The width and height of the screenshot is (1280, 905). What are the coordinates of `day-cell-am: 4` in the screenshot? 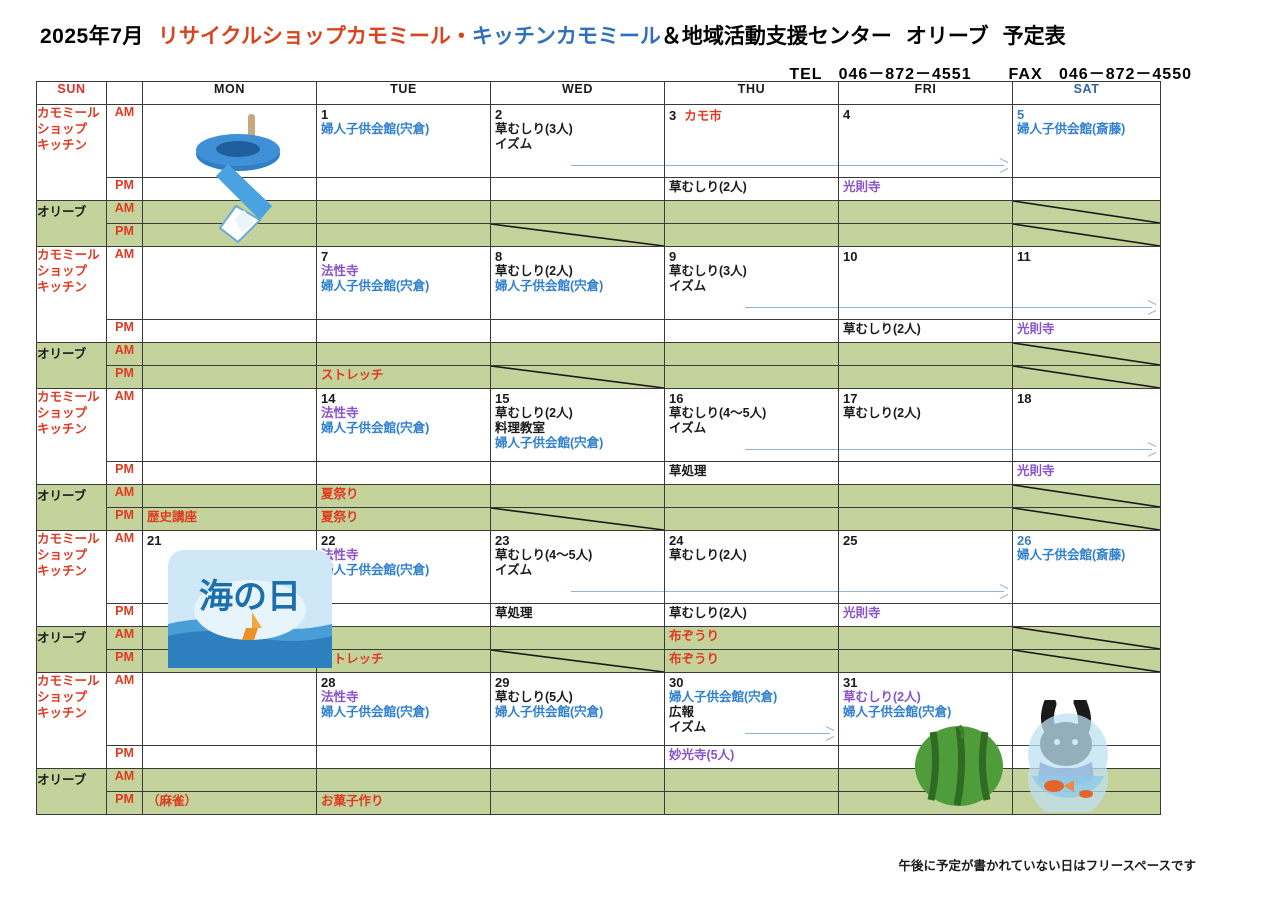 It's located at (925, 141).